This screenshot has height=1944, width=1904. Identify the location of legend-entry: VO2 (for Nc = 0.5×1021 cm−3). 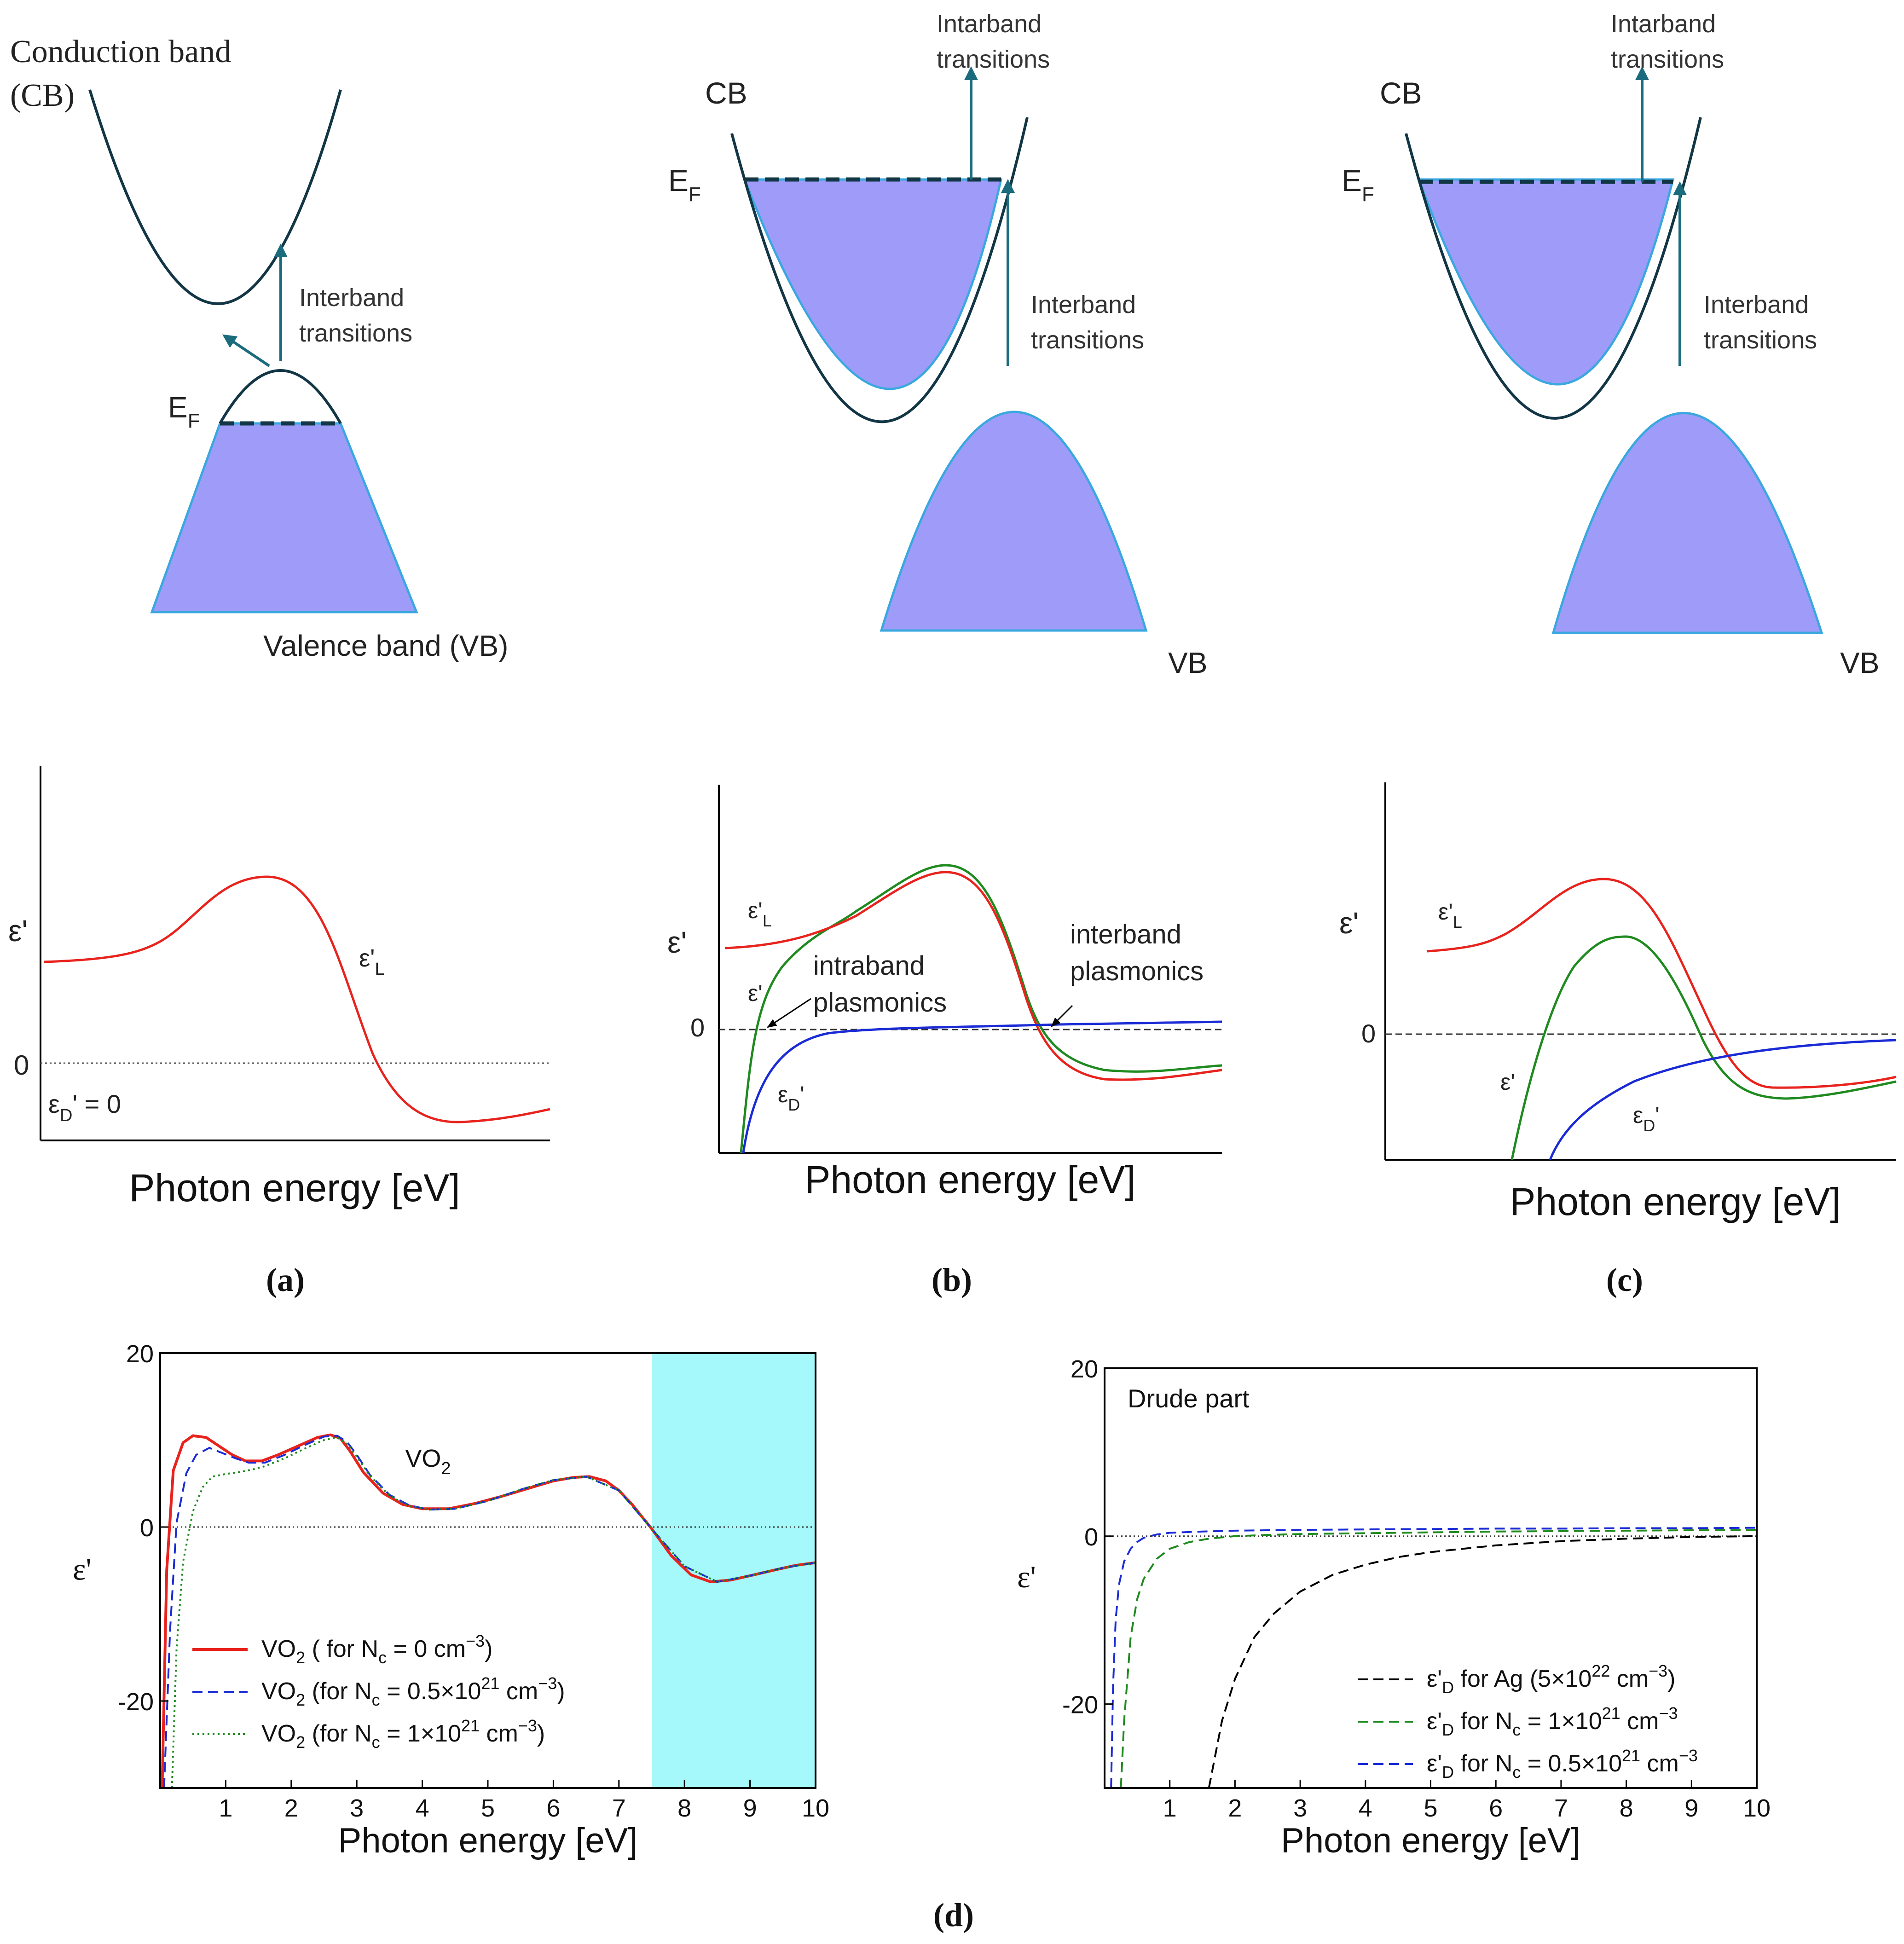
(413, 1691).